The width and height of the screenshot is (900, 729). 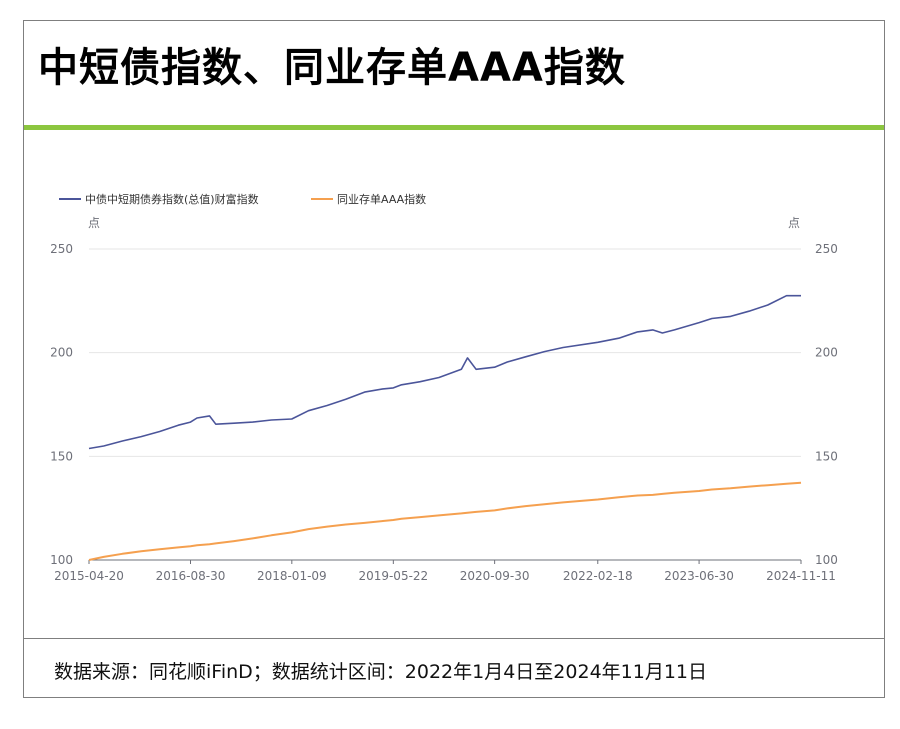 I want to click on y-tick-label-left: 200, so click(x=61, y=353).